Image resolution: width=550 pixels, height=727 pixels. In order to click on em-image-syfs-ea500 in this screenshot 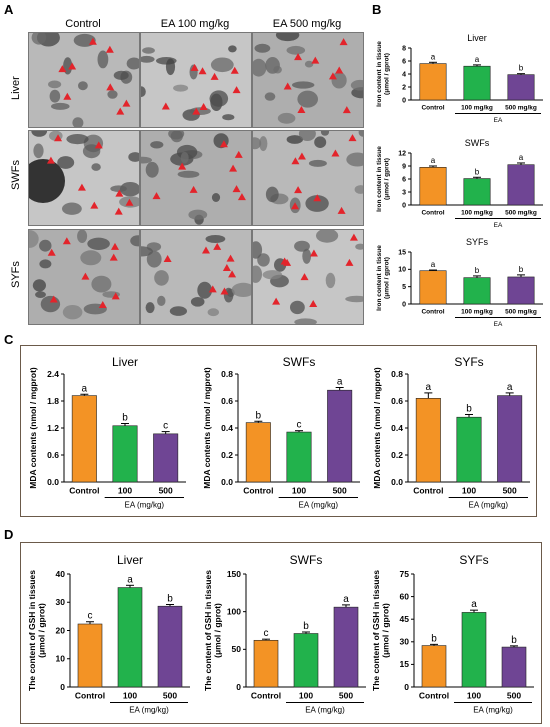, I will do `click(308, 277)`.